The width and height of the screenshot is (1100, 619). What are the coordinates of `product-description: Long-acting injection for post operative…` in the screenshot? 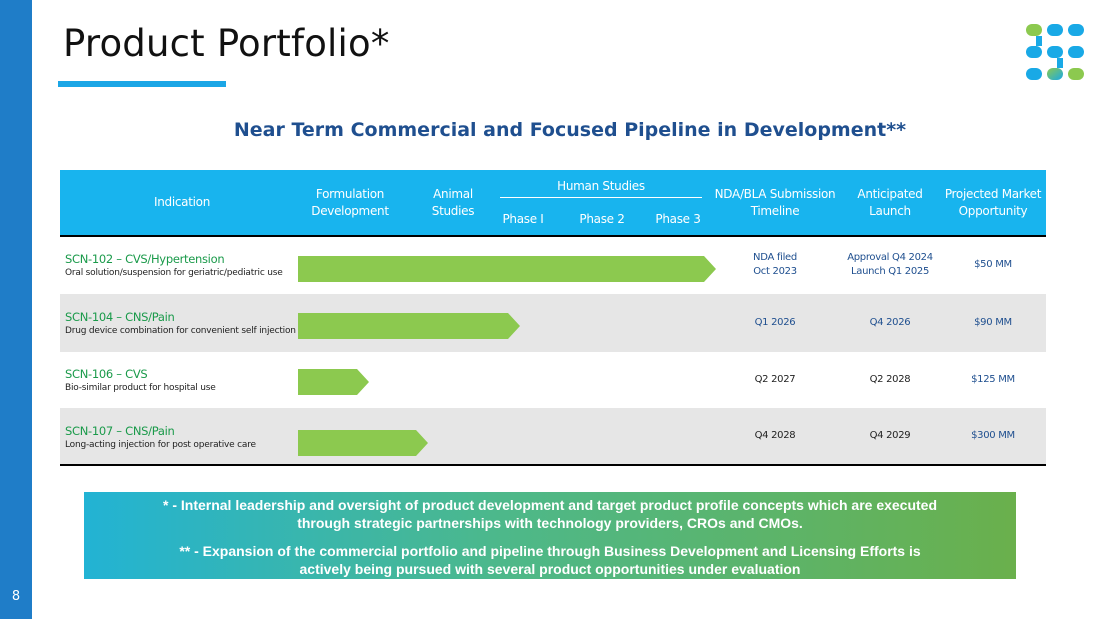 It's located at (160, 445).